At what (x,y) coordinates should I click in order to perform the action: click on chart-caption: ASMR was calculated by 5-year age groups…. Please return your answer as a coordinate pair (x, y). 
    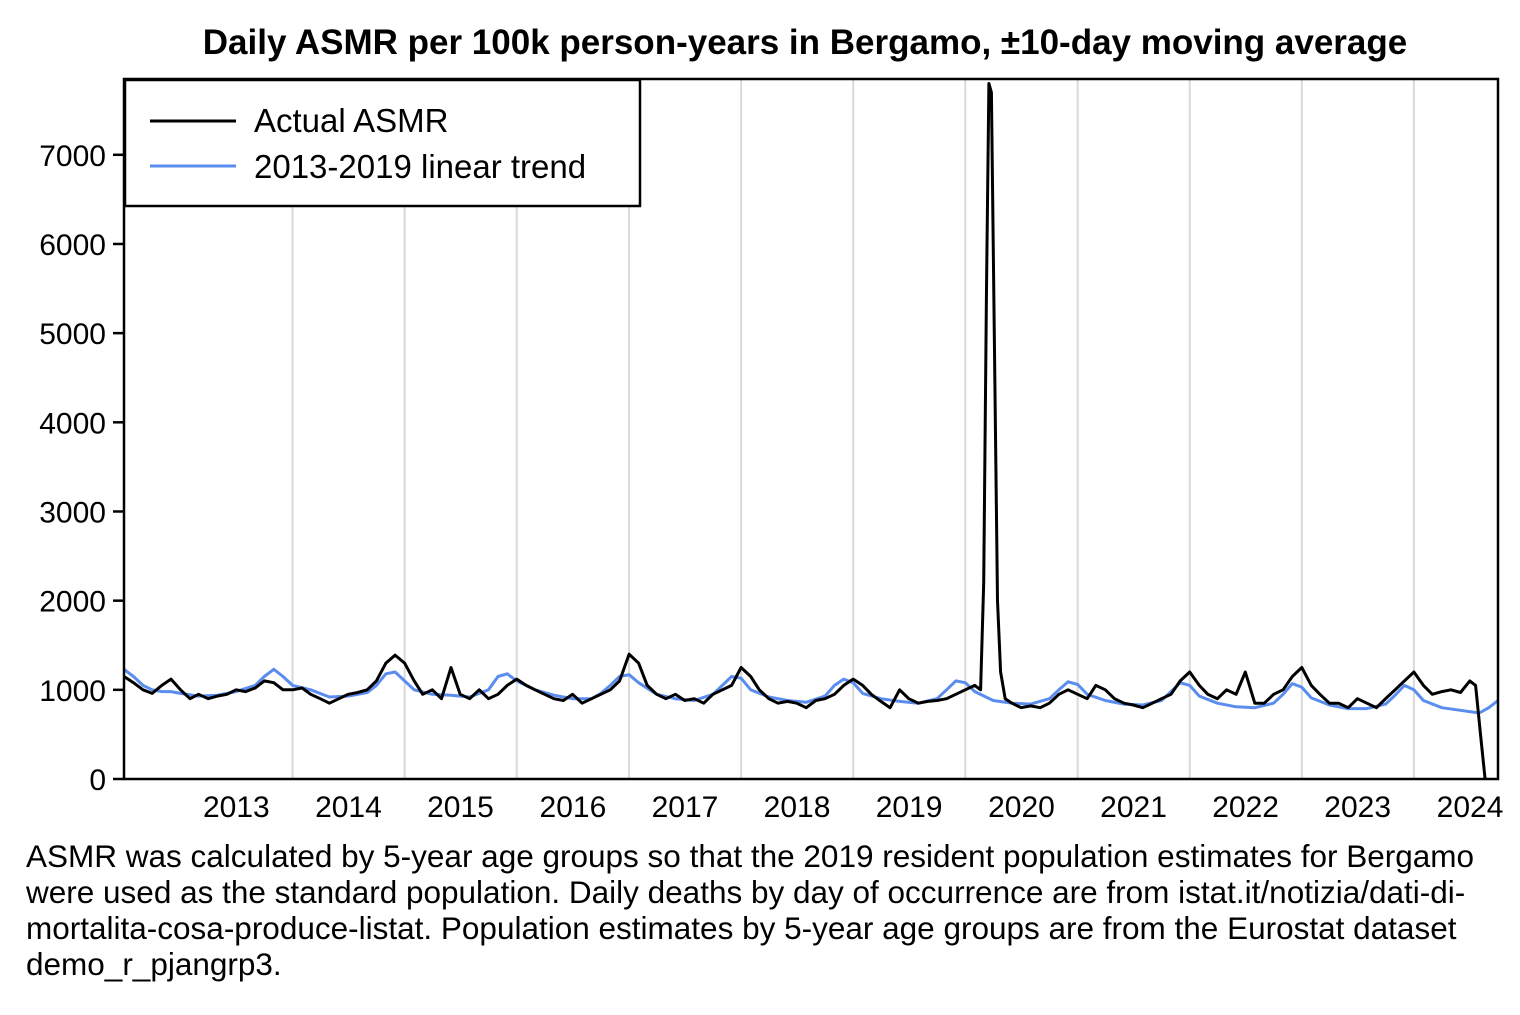
    Looking at the image, I should click on (766, 910).